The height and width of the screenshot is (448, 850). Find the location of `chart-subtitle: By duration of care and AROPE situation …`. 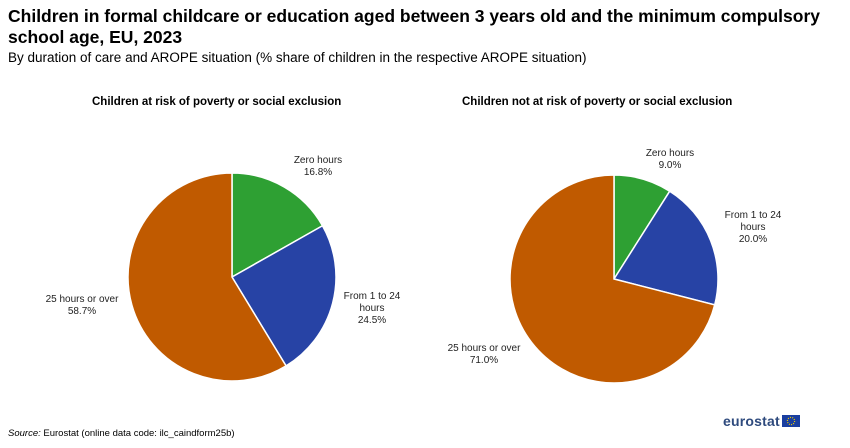

chart-subtitle: By duration of care and AROPE situation … is located at coordinates (297, 57).